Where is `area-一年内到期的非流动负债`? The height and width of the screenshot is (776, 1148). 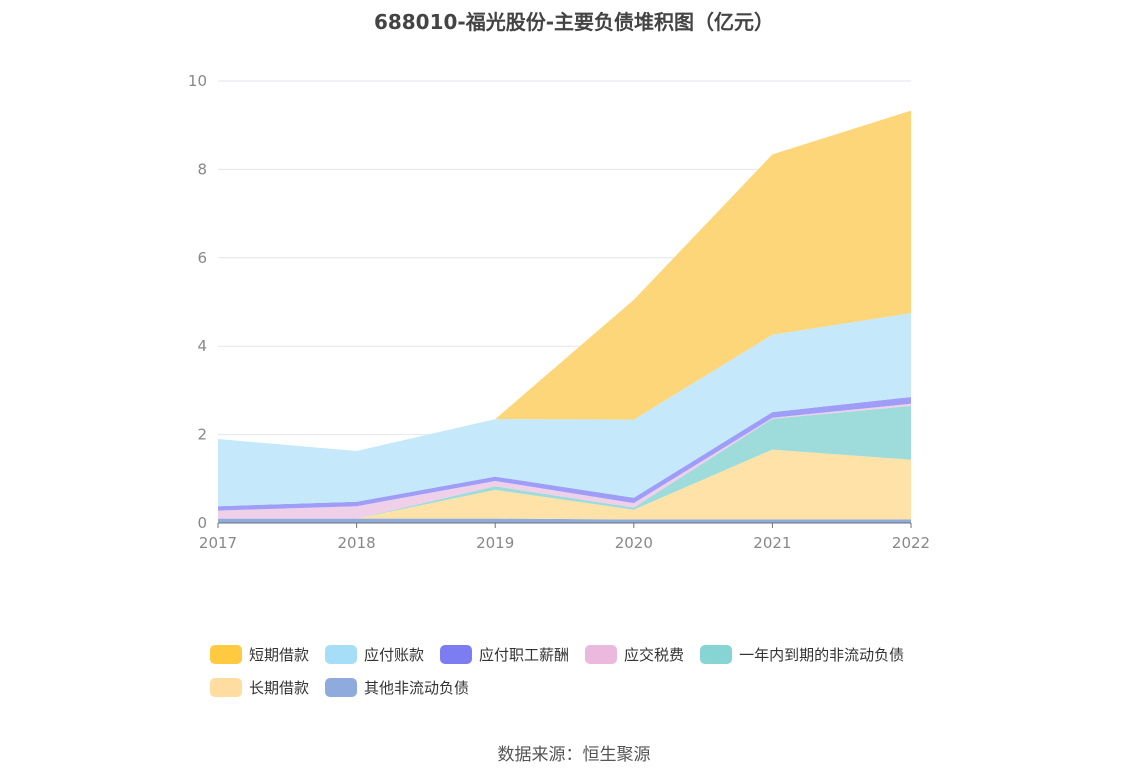 area-一年内到期的非流动负债 is located at coordinates (564, 462).